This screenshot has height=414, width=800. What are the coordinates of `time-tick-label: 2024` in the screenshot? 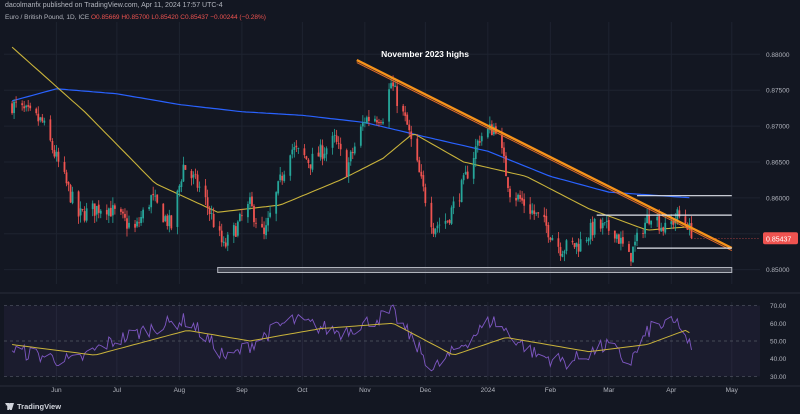 It's located at (488, 390).